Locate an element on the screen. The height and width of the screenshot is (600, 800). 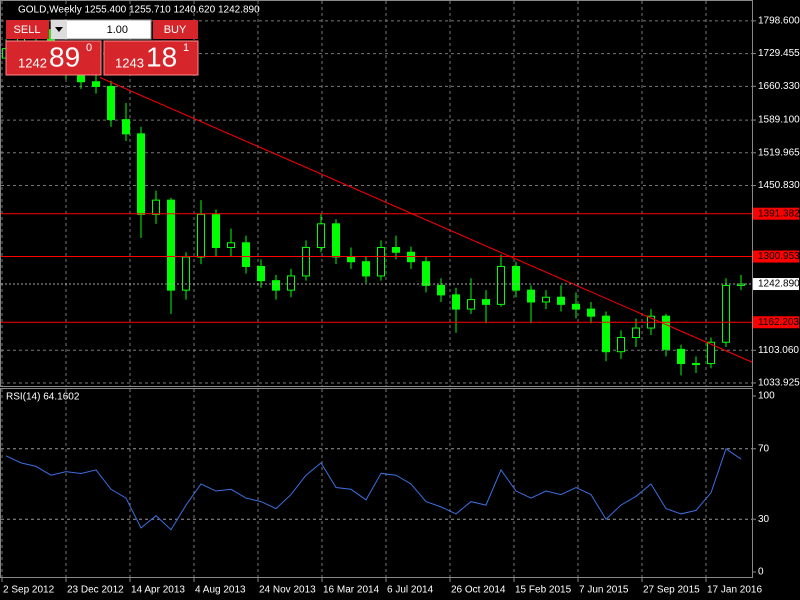
x-tick-label: 16 Mar 2014 is located at coordinates (351, 590).